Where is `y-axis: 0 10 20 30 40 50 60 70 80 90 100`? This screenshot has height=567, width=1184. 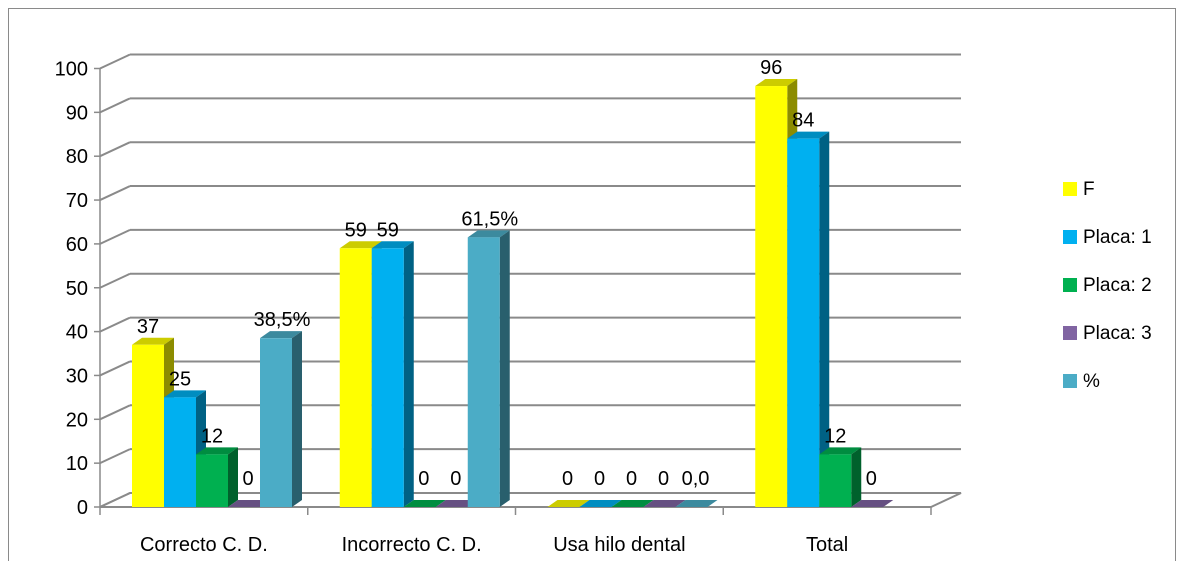
y-axis: 0 10 20 30 40 50 60 70 80 90 100 is located at coordinates (78, 289).